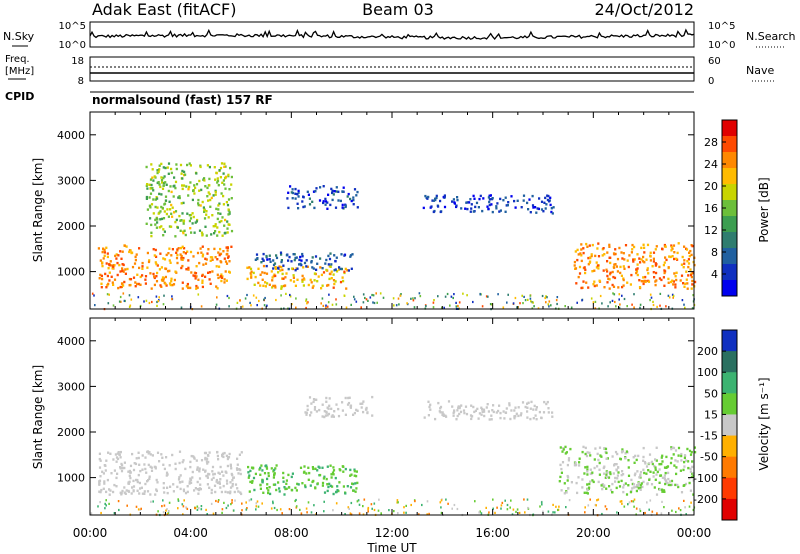 The height and width of the screenshot is (554, 800). What do you see at coordinates (71, 341) in the screenshot?
I see `y-tick-label: 4000` at bounding box center [71, 341].